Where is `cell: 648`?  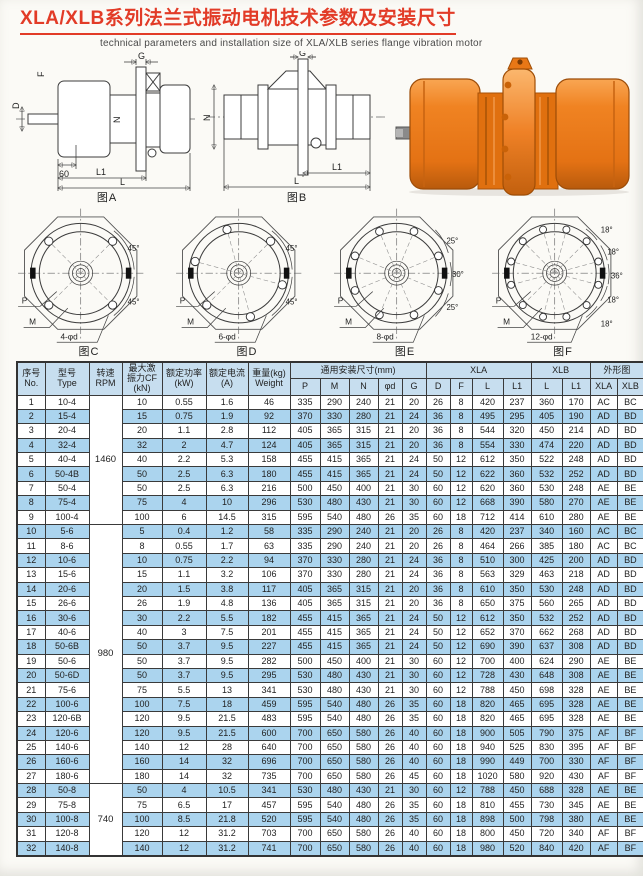 cell: 648 is located at coordinates (546, 675).